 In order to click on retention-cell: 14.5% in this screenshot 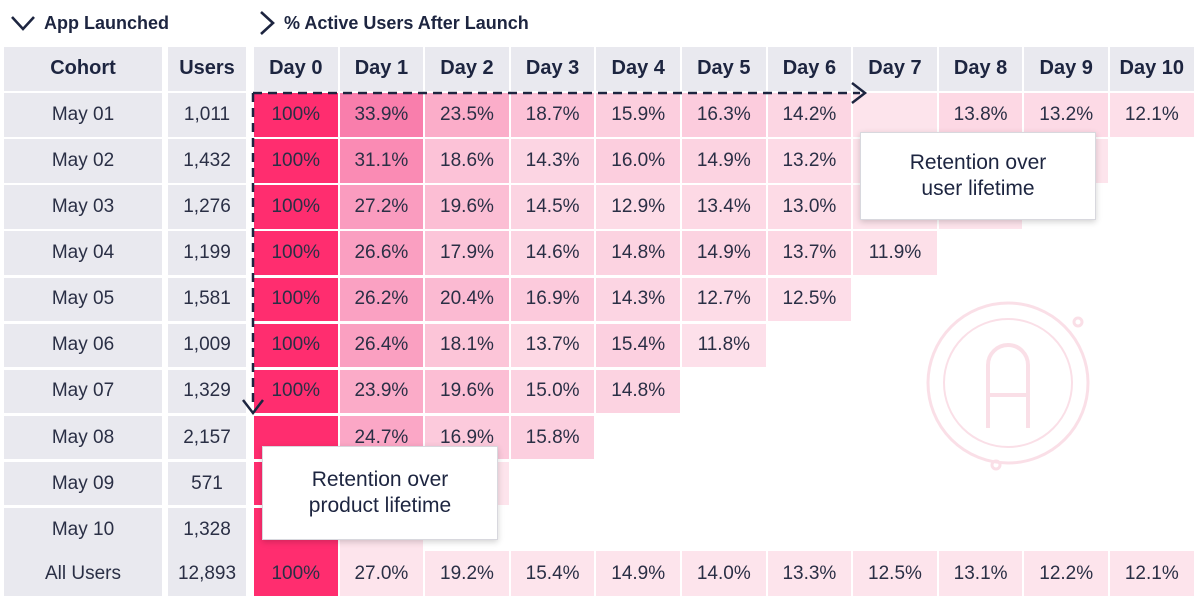, I will do `click(552, 207)`.